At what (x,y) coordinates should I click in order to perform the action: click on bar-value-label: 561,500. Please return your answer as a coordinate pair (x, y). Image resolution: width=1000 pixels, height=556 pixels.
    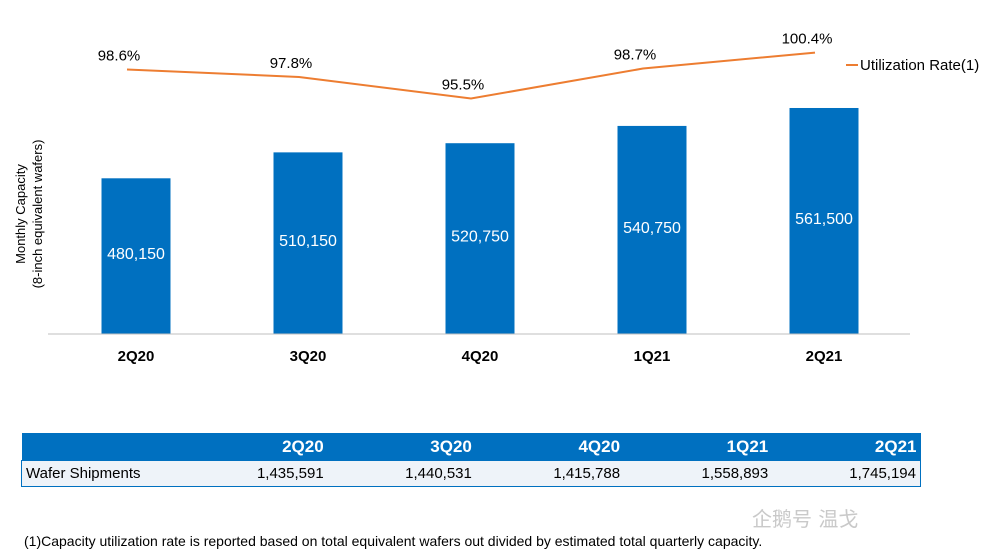
    Looking at the image, I should click on (824, 219).